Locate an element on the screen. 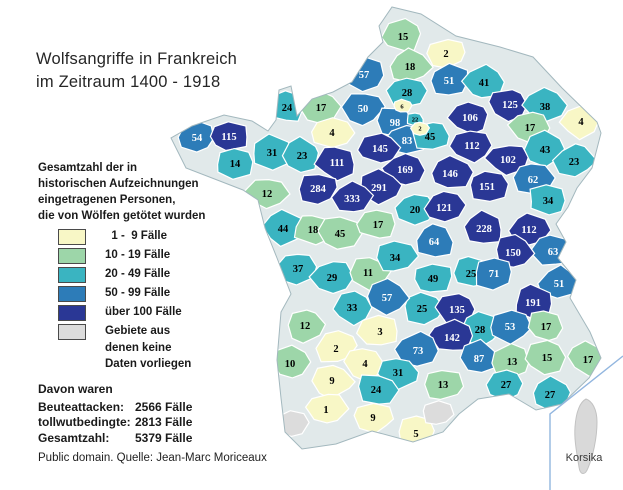  map-region-value: 29 is located at coordinates (332, 278).